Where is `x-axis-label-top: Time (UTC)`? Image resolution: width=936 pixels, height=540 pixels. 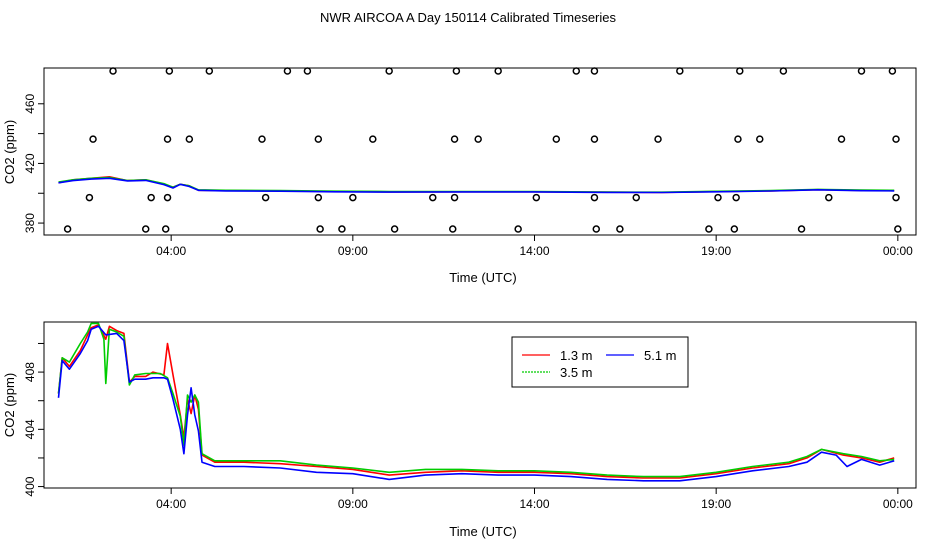
x-axis-label-top: Time (UTC) is located at coordinates (482, 277).